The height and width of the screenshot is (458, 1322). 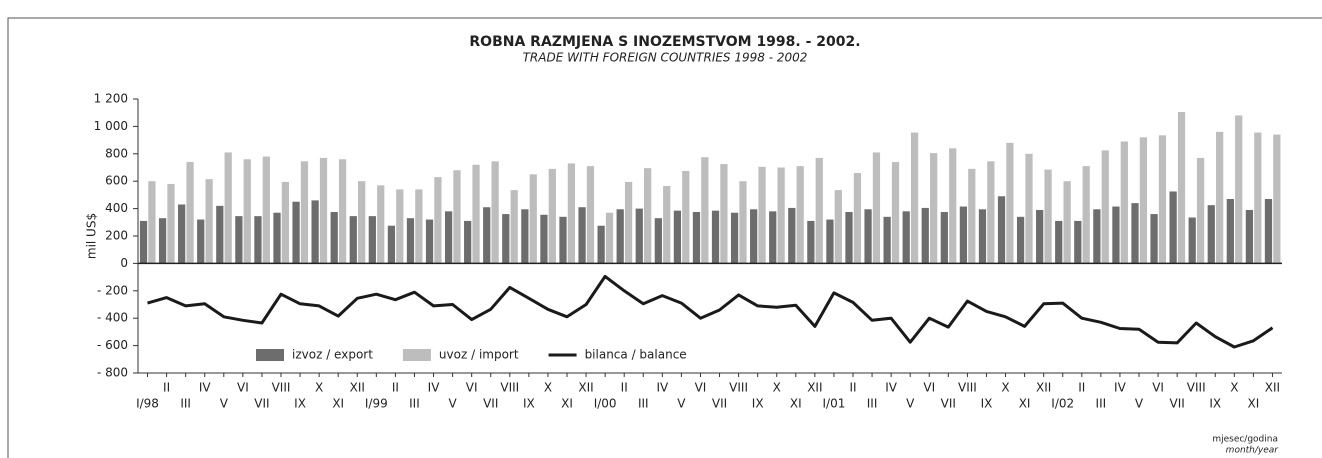 What do you see at coordinates (1245, 440) in the screenshot?
I see `x-axis-label: mjesec/godina` at bounding box center [1245, 440].